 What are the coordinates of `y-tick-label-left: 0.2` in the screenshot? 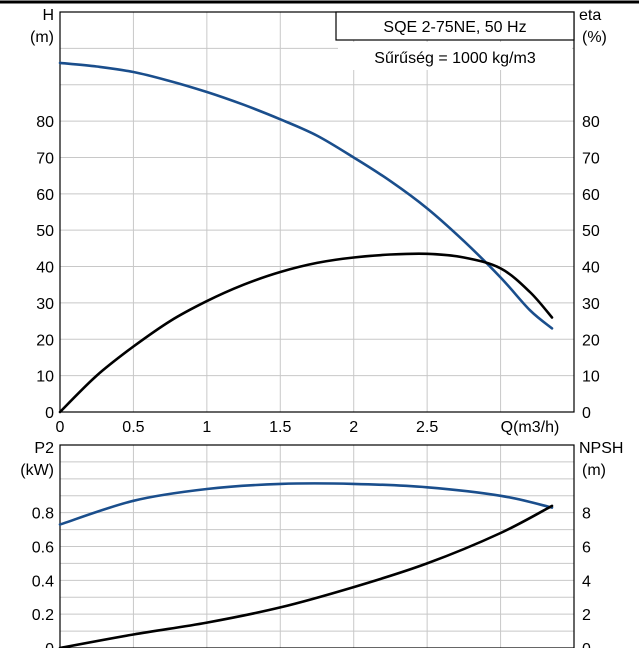 It's located at (43, 615).